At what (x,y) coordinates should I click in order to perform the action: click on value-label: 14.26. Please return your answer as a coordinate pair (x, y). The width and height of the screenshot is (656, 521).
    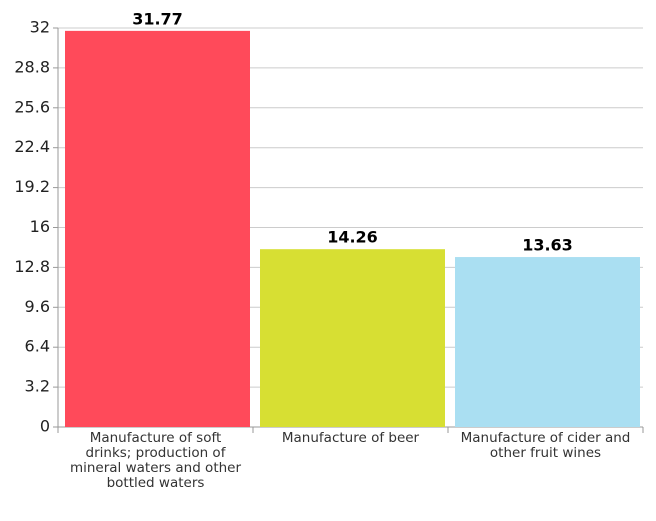
    Looking at the image, I should click on (352, 237).